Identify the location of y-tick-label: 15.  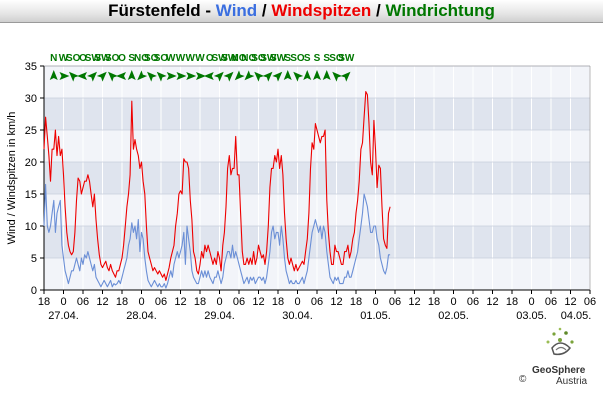
(31, 195).